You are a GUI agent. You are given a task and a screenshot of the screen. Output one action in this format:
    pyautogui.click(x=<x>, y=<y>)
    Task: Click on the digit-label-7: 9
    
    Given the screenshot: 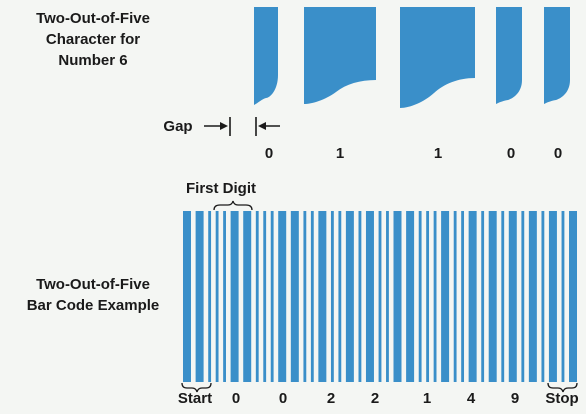 What is the action you would take?
    pyautogui.click(x=515, y=398)
    